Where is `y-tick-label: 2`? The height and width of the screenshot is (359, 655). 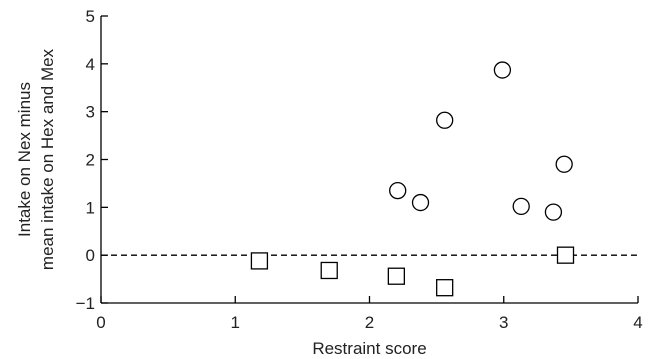 y-tick-label: 2 is located at coordinates (90, 160).